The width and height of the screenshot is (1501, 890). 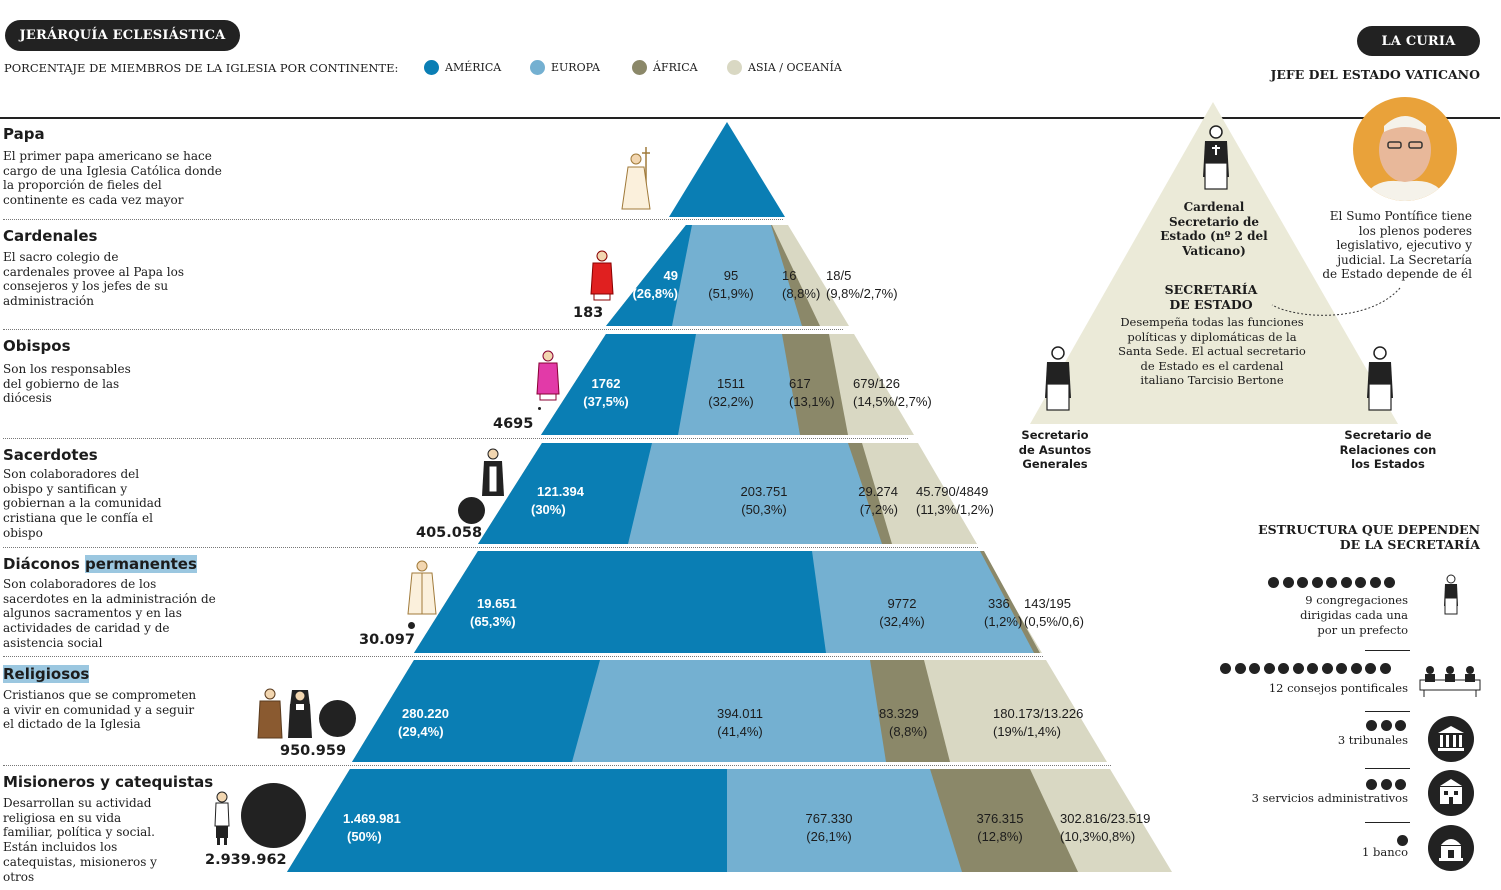 What do you see at coordinates (1418, 41) in the screenshot?
I see `curia-title: LA CURIA` at bounding box center [1418, 41].